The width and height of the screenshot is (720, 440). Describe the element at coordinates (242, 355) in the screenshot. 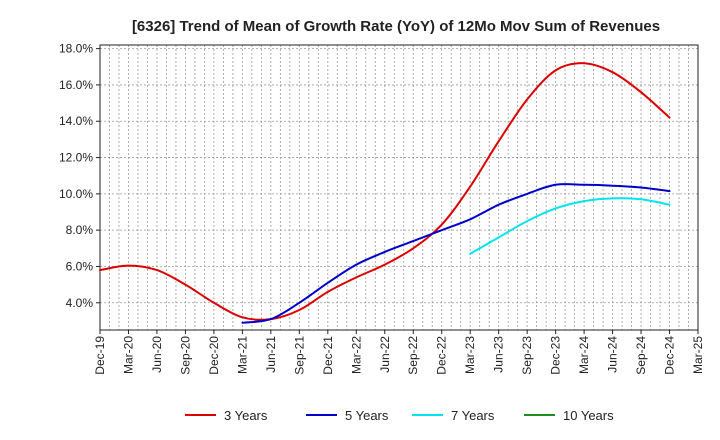

I see `x-tick-label: Mar-21` at that location.